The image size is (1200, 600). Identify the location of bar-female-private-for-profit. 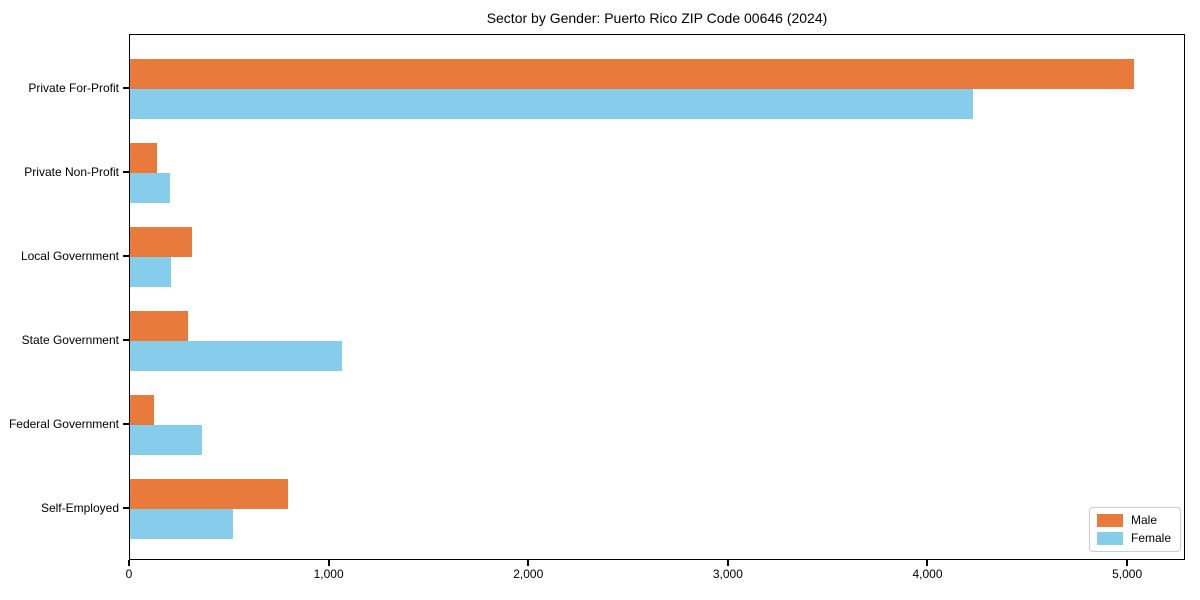
(551, 104).